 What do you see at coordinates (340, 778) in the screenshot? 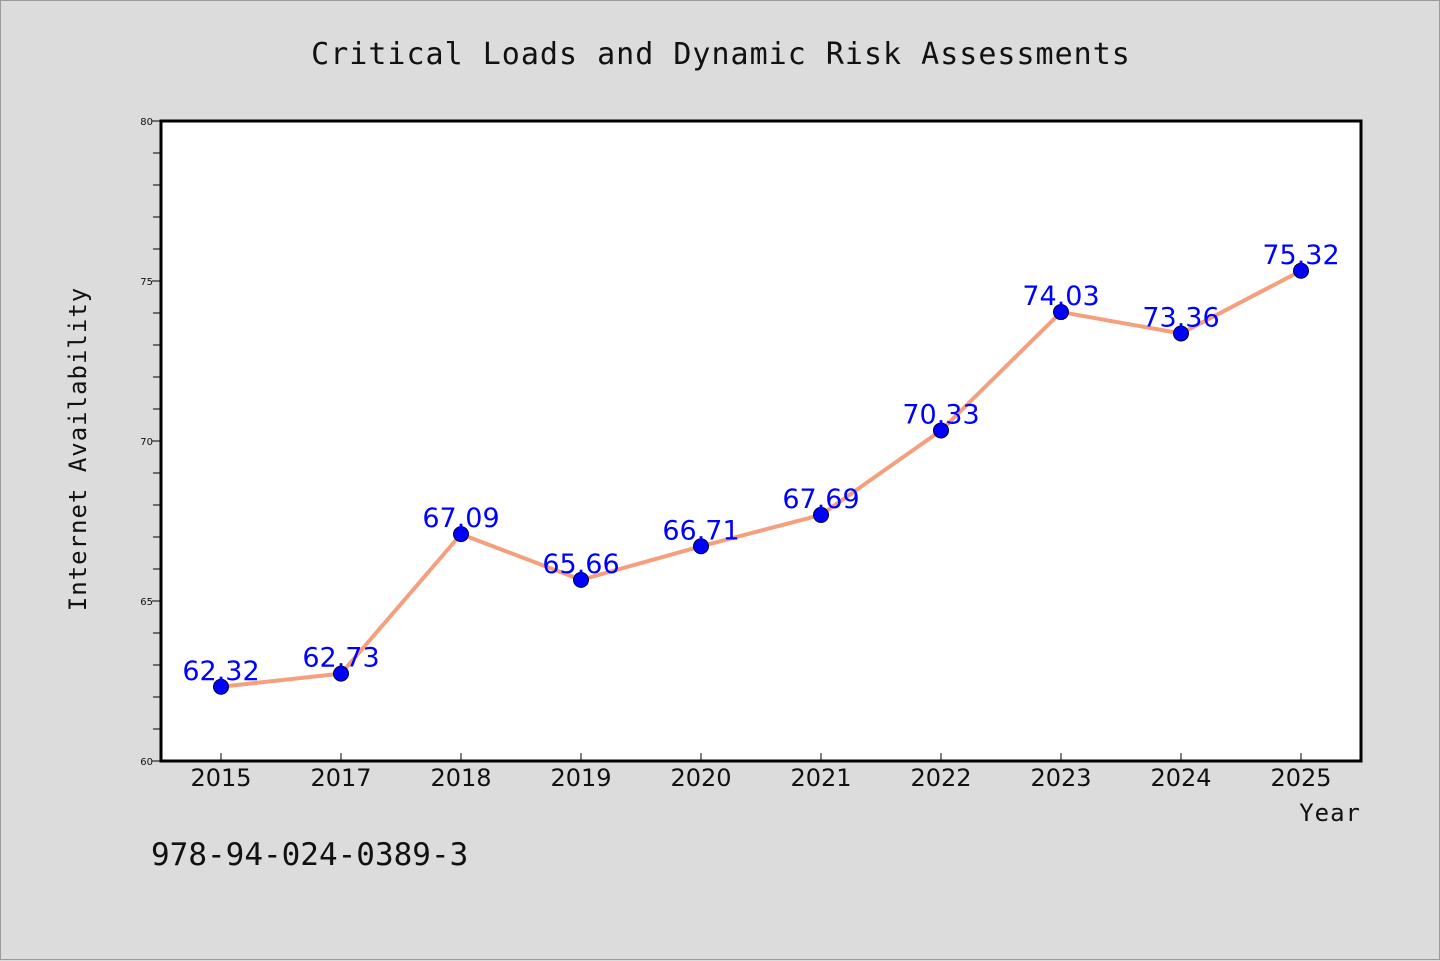
I see `x-tick-label: 2017` at bounding box center [340, 778].